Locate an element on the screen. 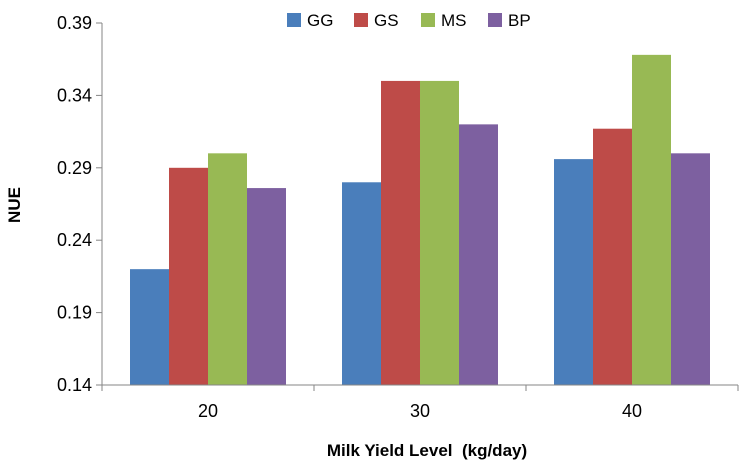  x-tick-label: 30 is located at coordinates (420, 411).